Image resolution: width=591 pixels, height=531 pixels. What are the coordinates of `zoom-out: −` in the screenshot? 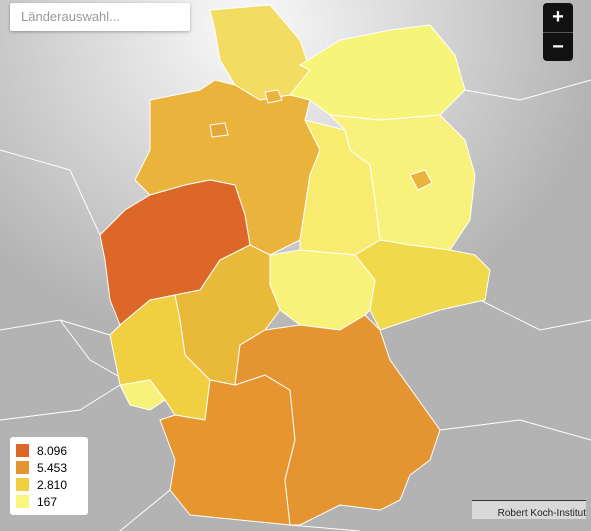 It's located at (558, 47).